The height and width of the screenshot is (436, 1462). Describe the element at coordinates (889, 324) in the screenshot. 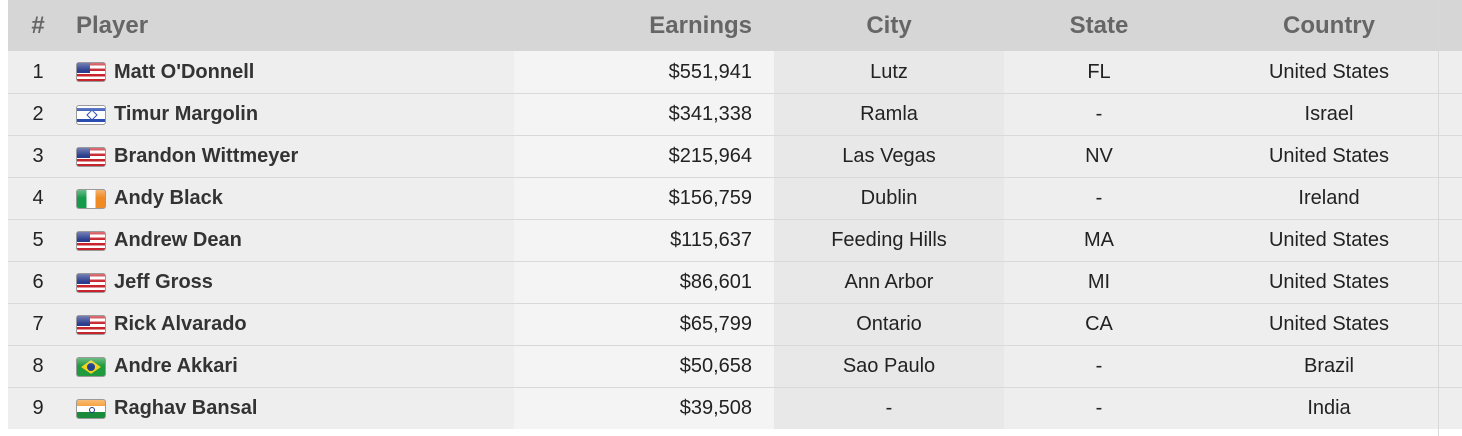

I see `city-cell: Ontario` at that location.